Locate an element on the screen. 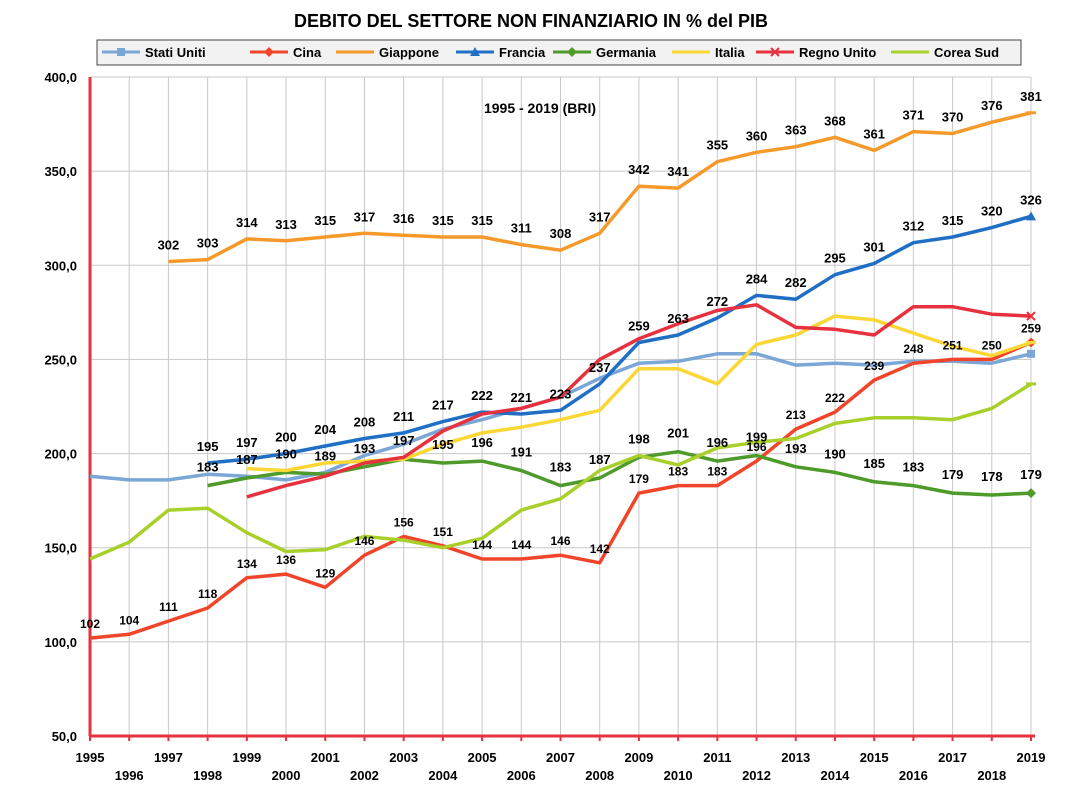  data-label-germania: 198 is located at coordinates (639, 438).